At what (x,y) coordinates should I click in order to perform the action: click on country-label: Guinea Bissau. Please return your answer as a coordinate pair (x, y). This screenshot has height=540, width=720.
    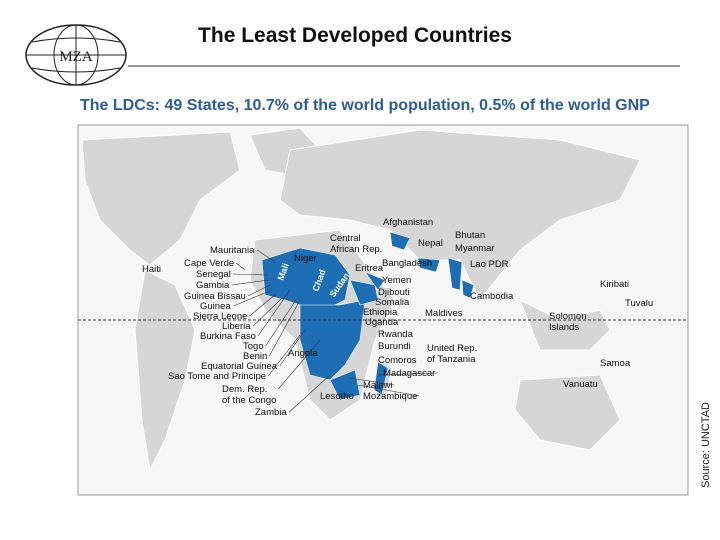
    Looking at the image, I should click on (215, 296).